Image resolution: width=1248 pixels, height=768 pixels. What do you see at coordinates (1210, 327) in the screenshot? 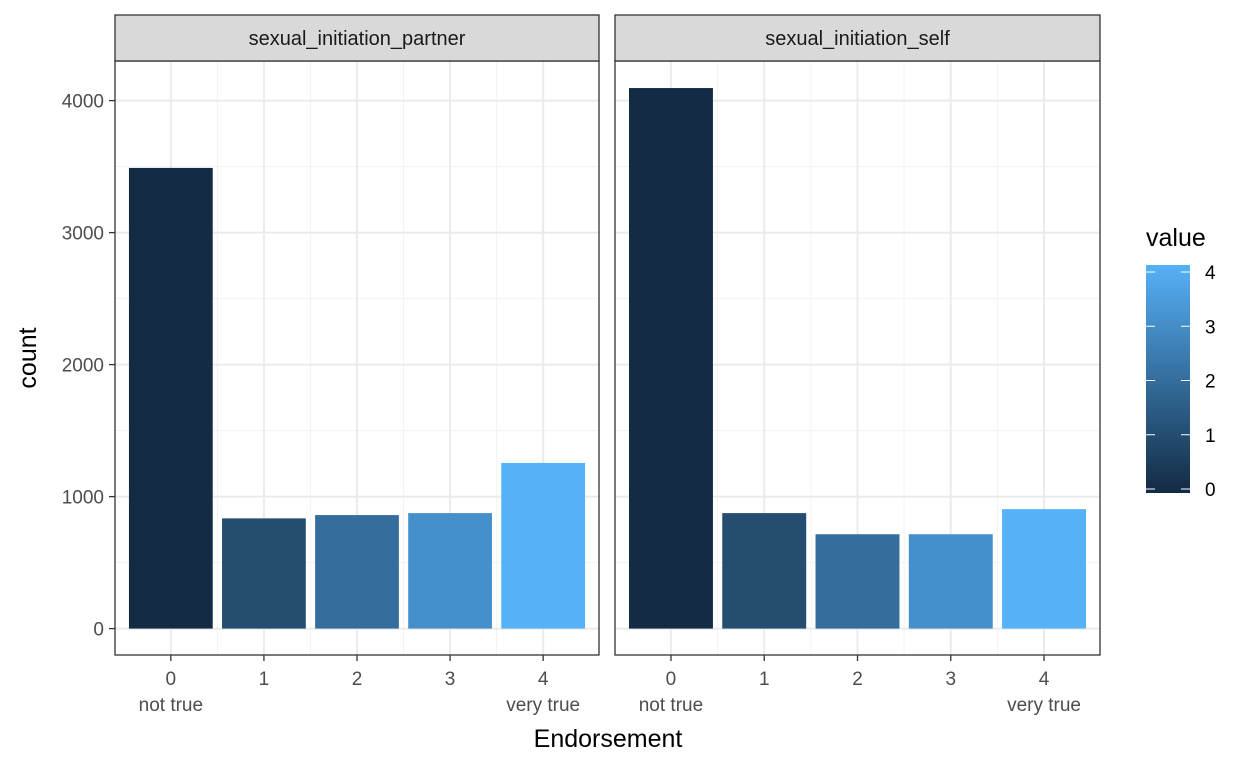
I see `legend-tick-label: 3` at bounding box center [1210, 327].